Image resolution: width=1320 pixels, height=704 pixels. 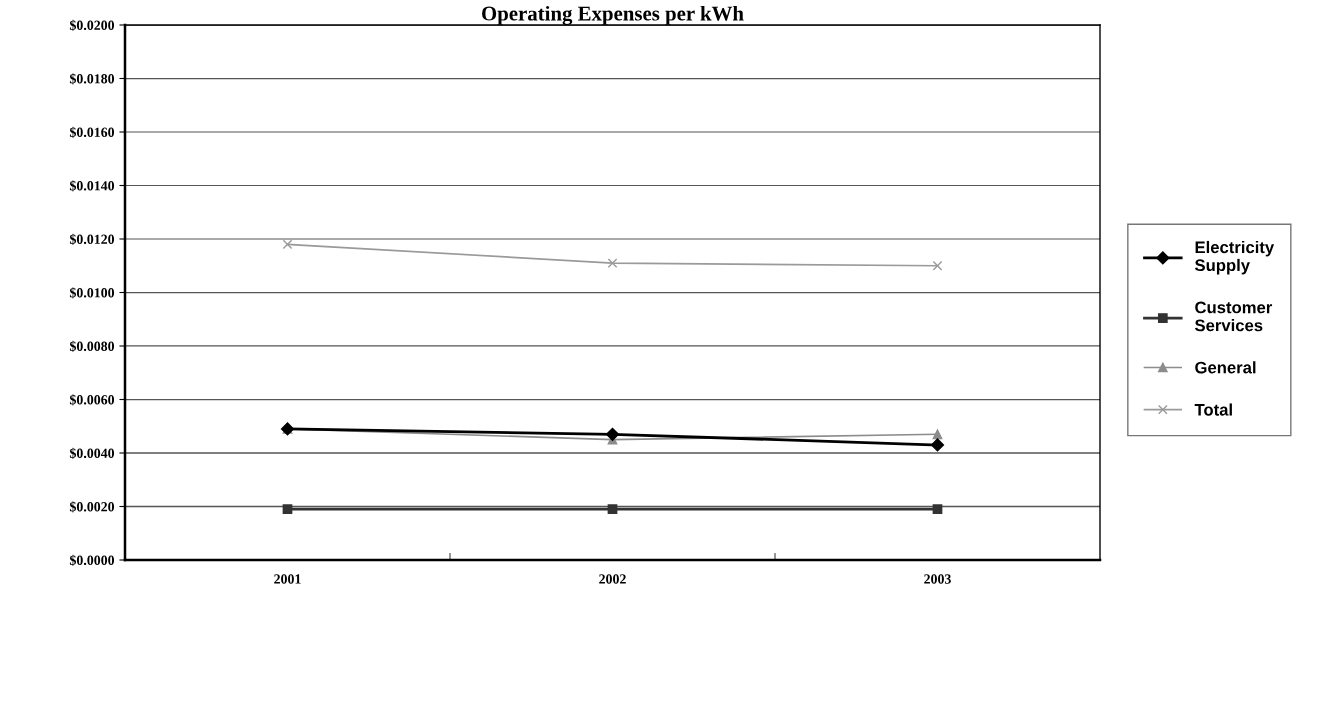 I want to click on y-tick-label: $0.0180, so click(x=92, y=79).